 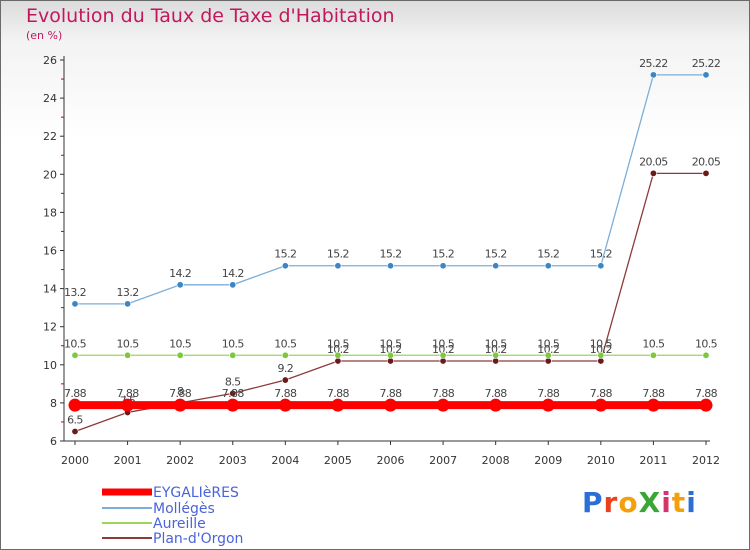 What do you see at coordinates (611, 502) in the screenshot?
I see `logo-letter: r` at bounding box center [611, 502].